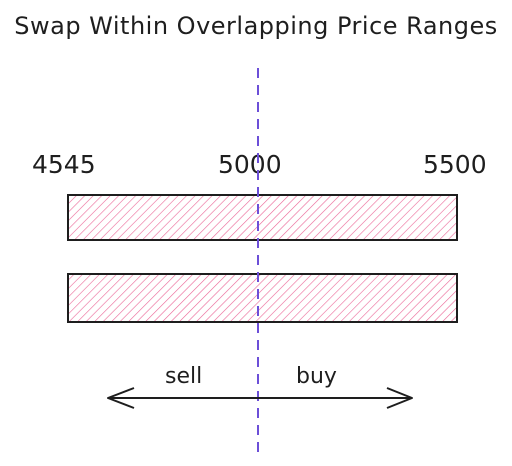 The image size is (512, 466). What do you see at coordinates (64, 164) in the screenshot?
I see `price-label-lower: 4545` at bounding box center [64, 164].